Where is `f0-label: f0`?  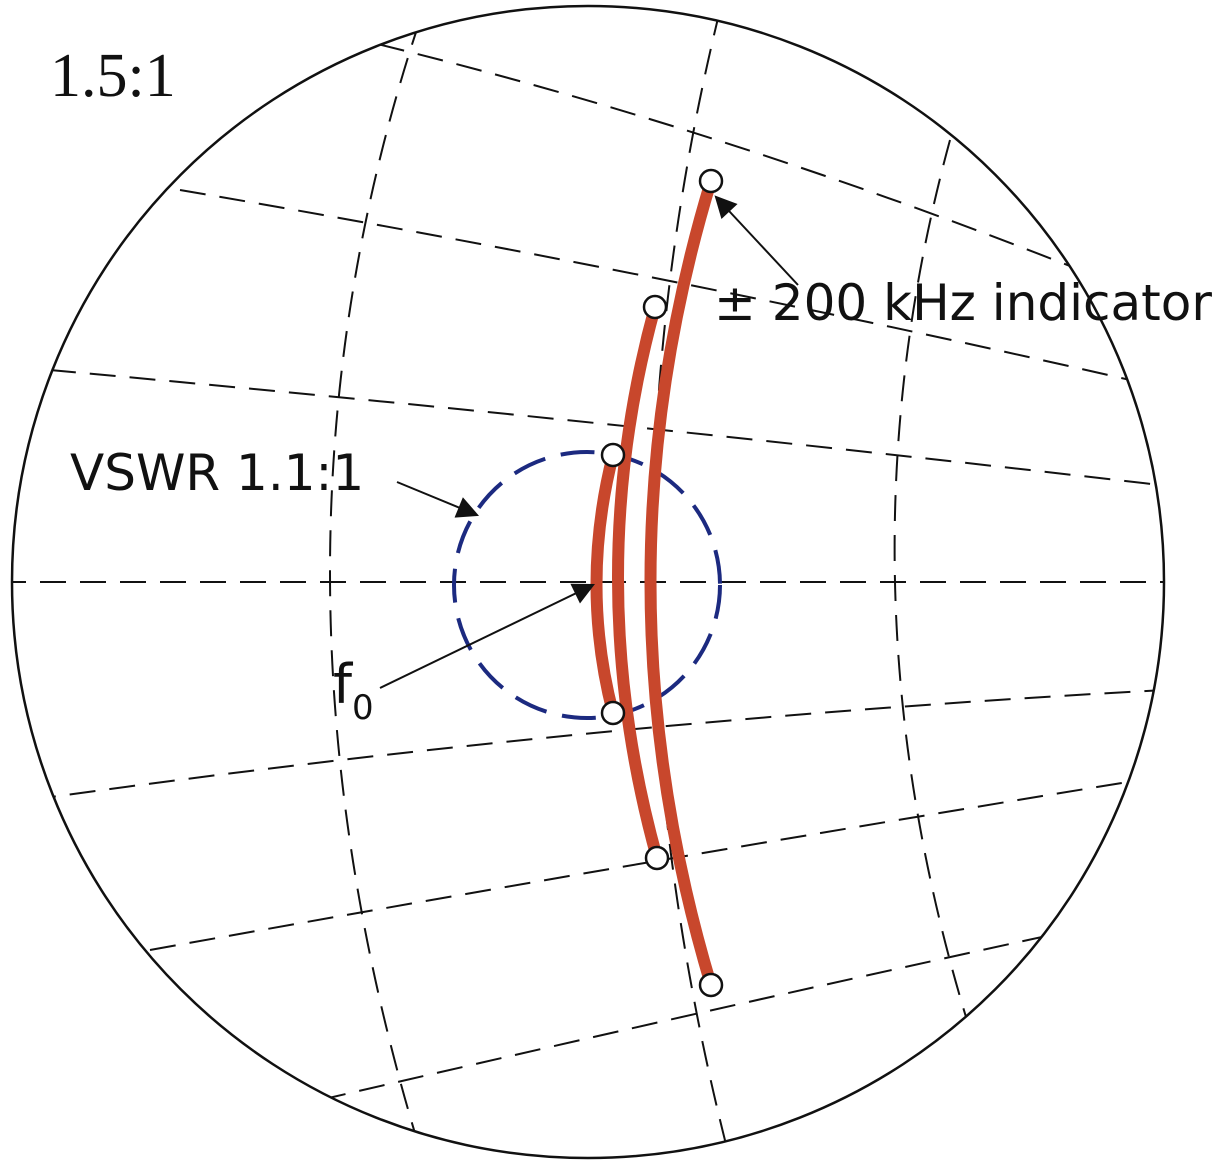 f0-label: f0 is located at coordinates (353, 690).